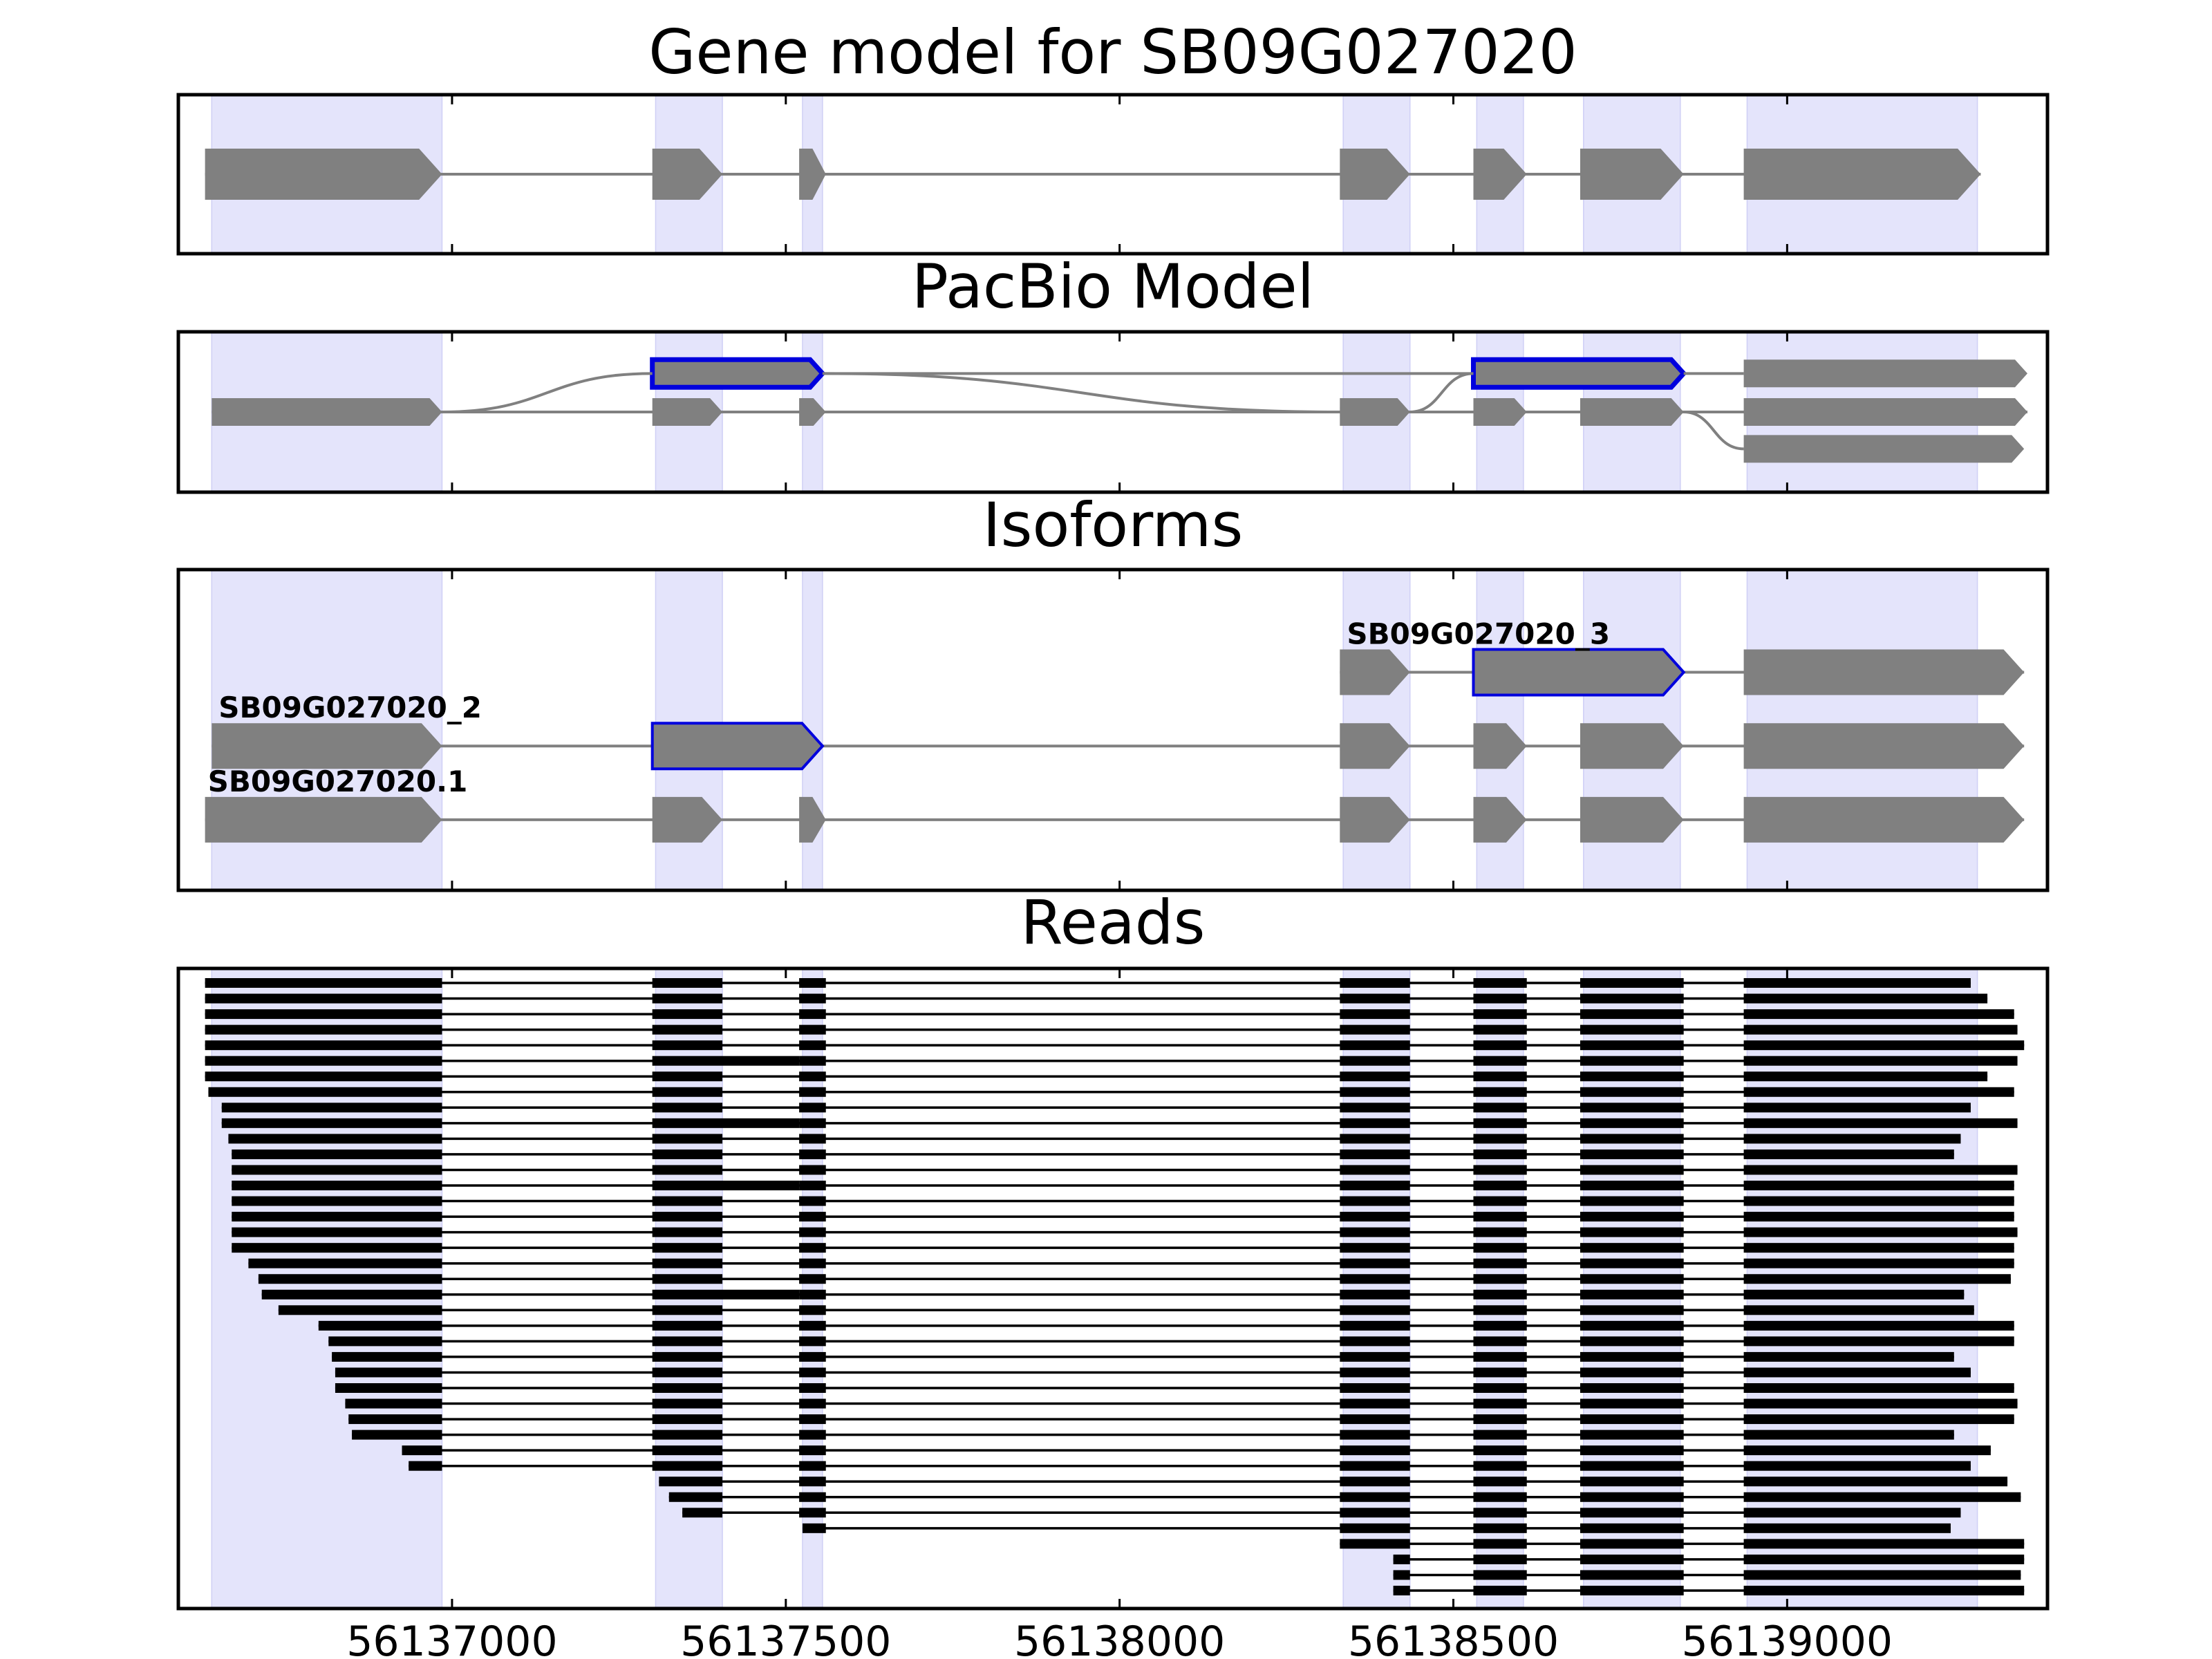 This screenshot has width=2212, height=1659. I want to click on panel-title-gene-model: Gene model for SB09G027020, so click(1112, 53).